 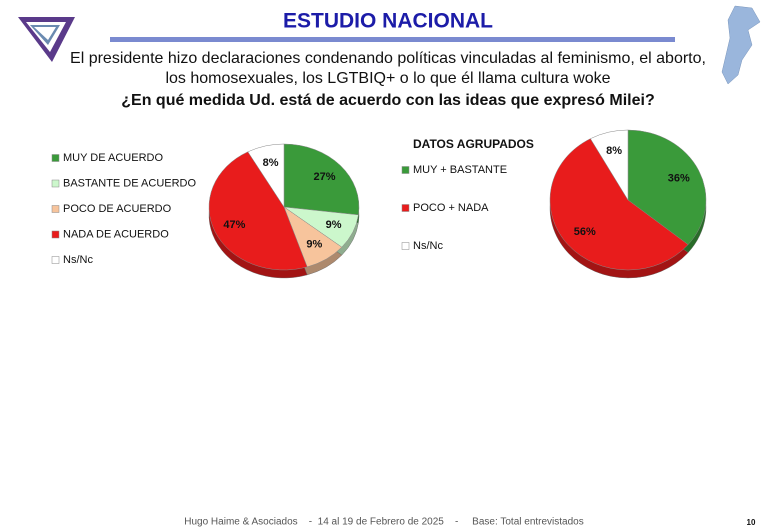 What do you see at coordinates (113, 158) in the screenshot?
I see `legend-label: MUY DE ACUERDO` at bounding box center [113, 158].